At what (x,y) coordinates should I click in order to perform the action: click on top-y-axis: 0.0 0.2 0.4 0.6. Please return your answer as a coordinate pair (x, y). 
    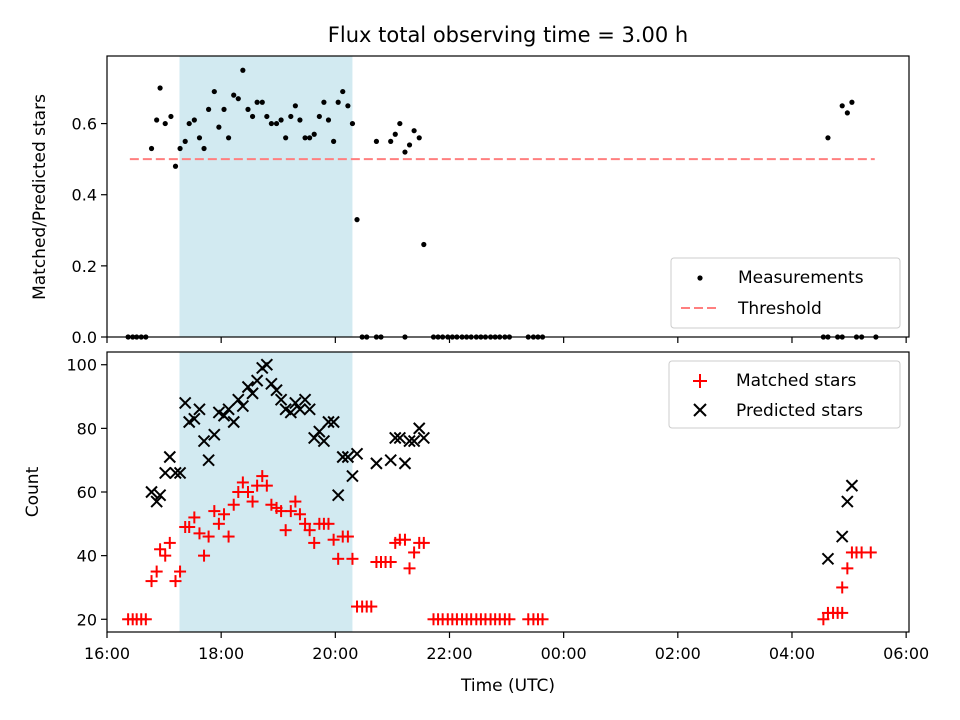
    Looking at the image, I should click on (89, 231).